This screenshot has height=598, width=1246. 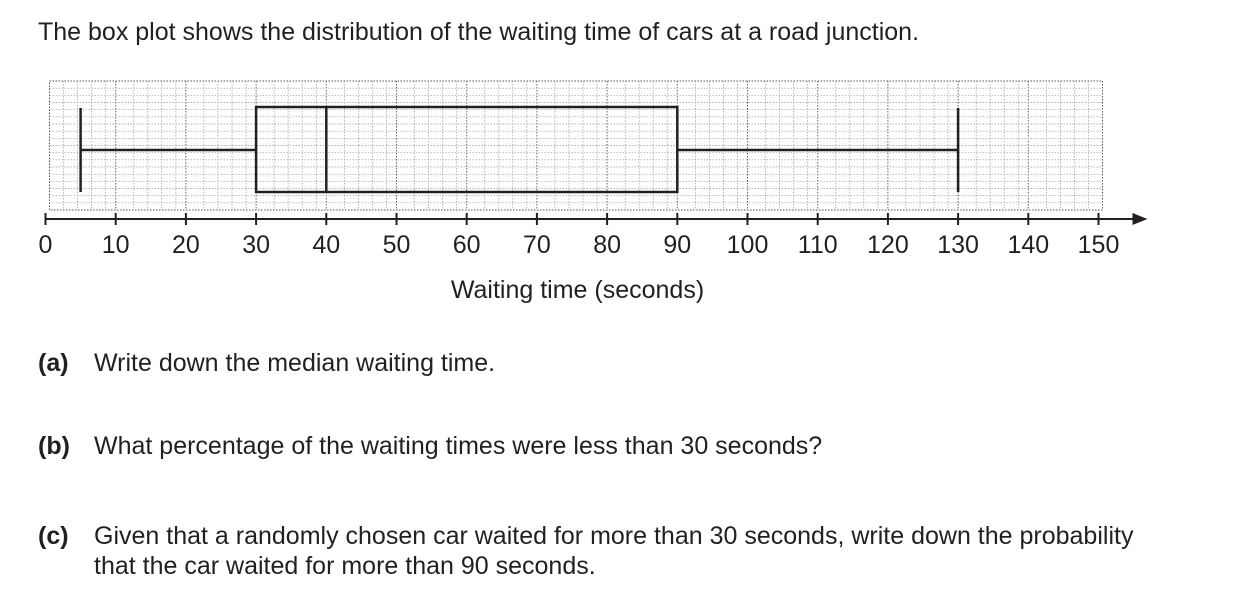 I want to click on x-tick-label: 130, so click(x=958, y=245).